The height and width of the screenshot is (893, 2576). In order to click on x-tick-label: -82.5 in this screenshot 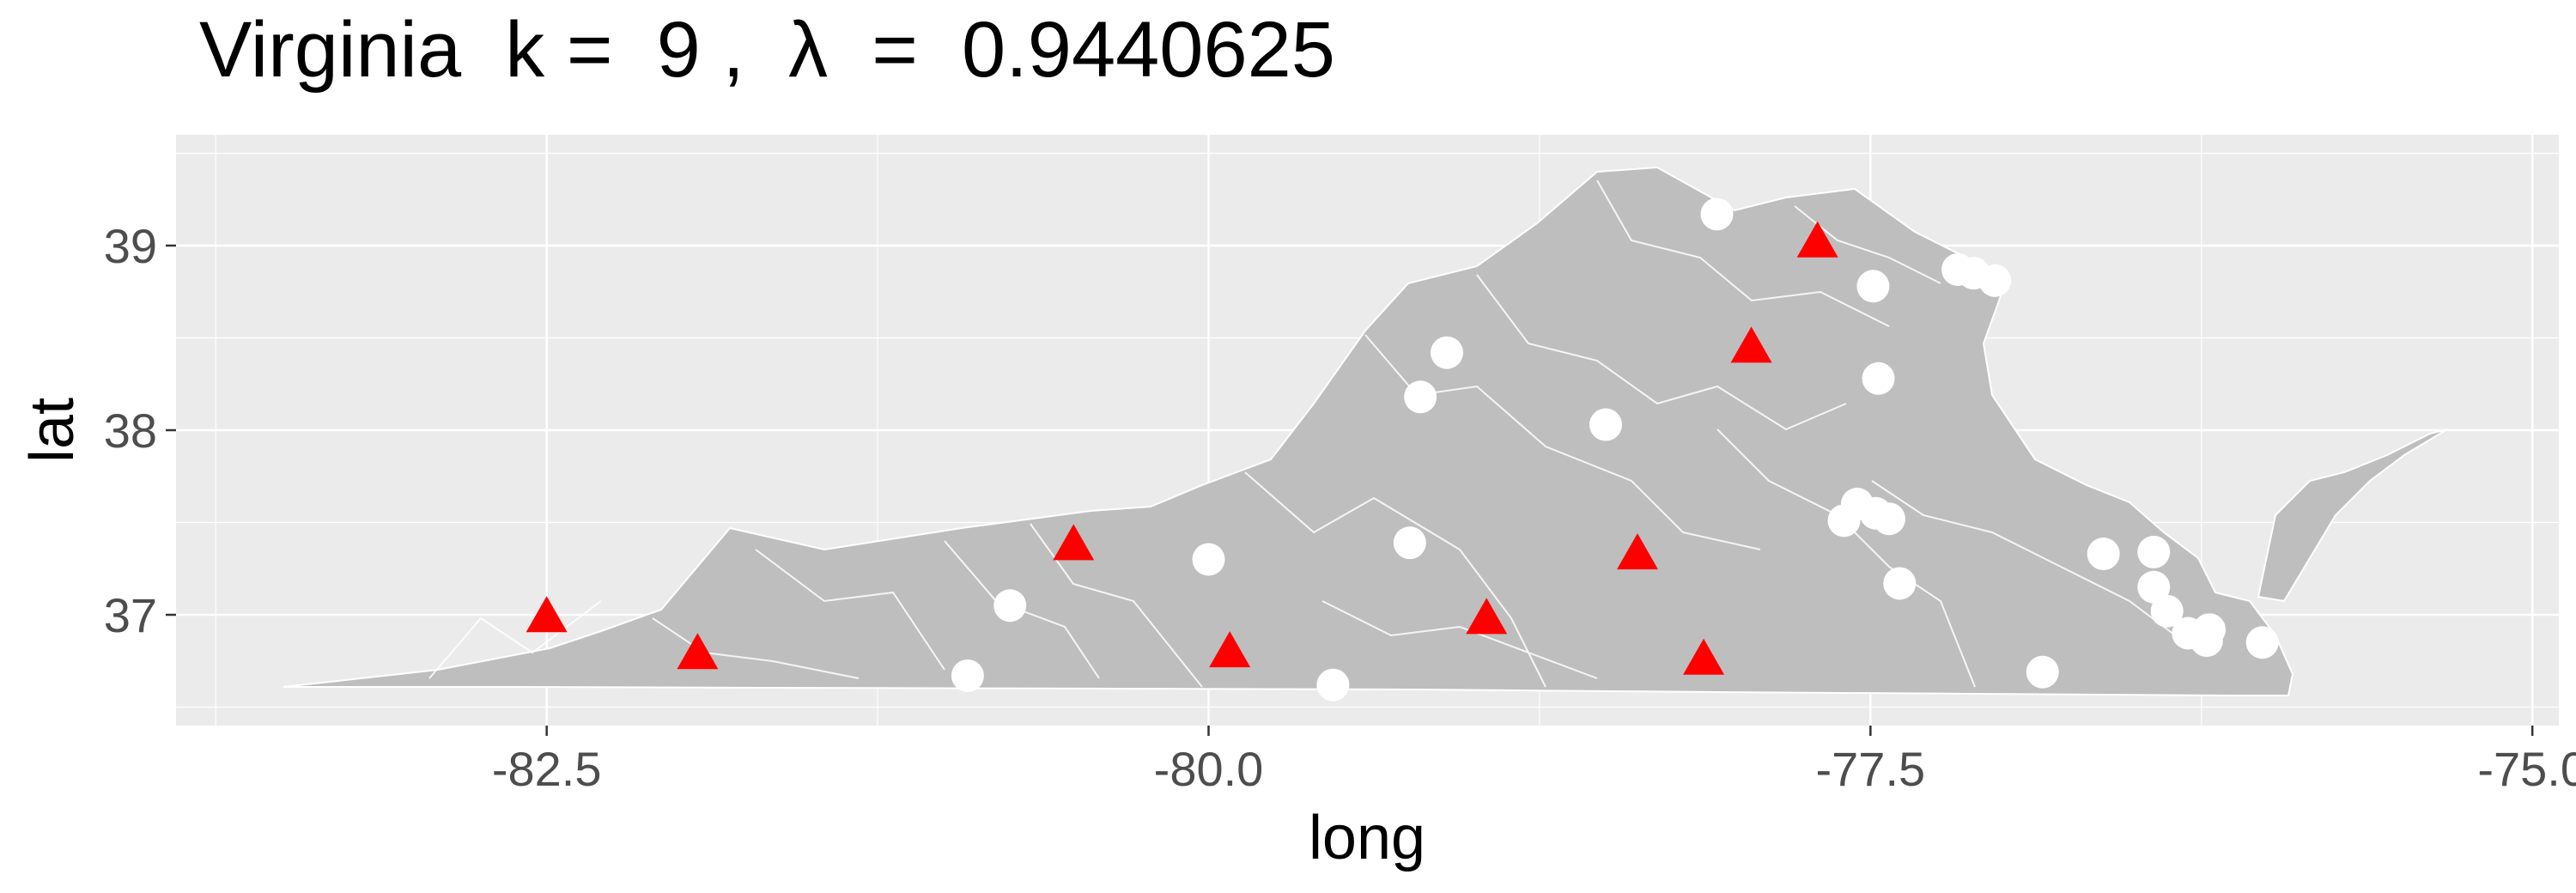, I will do `click(547, 769)`.